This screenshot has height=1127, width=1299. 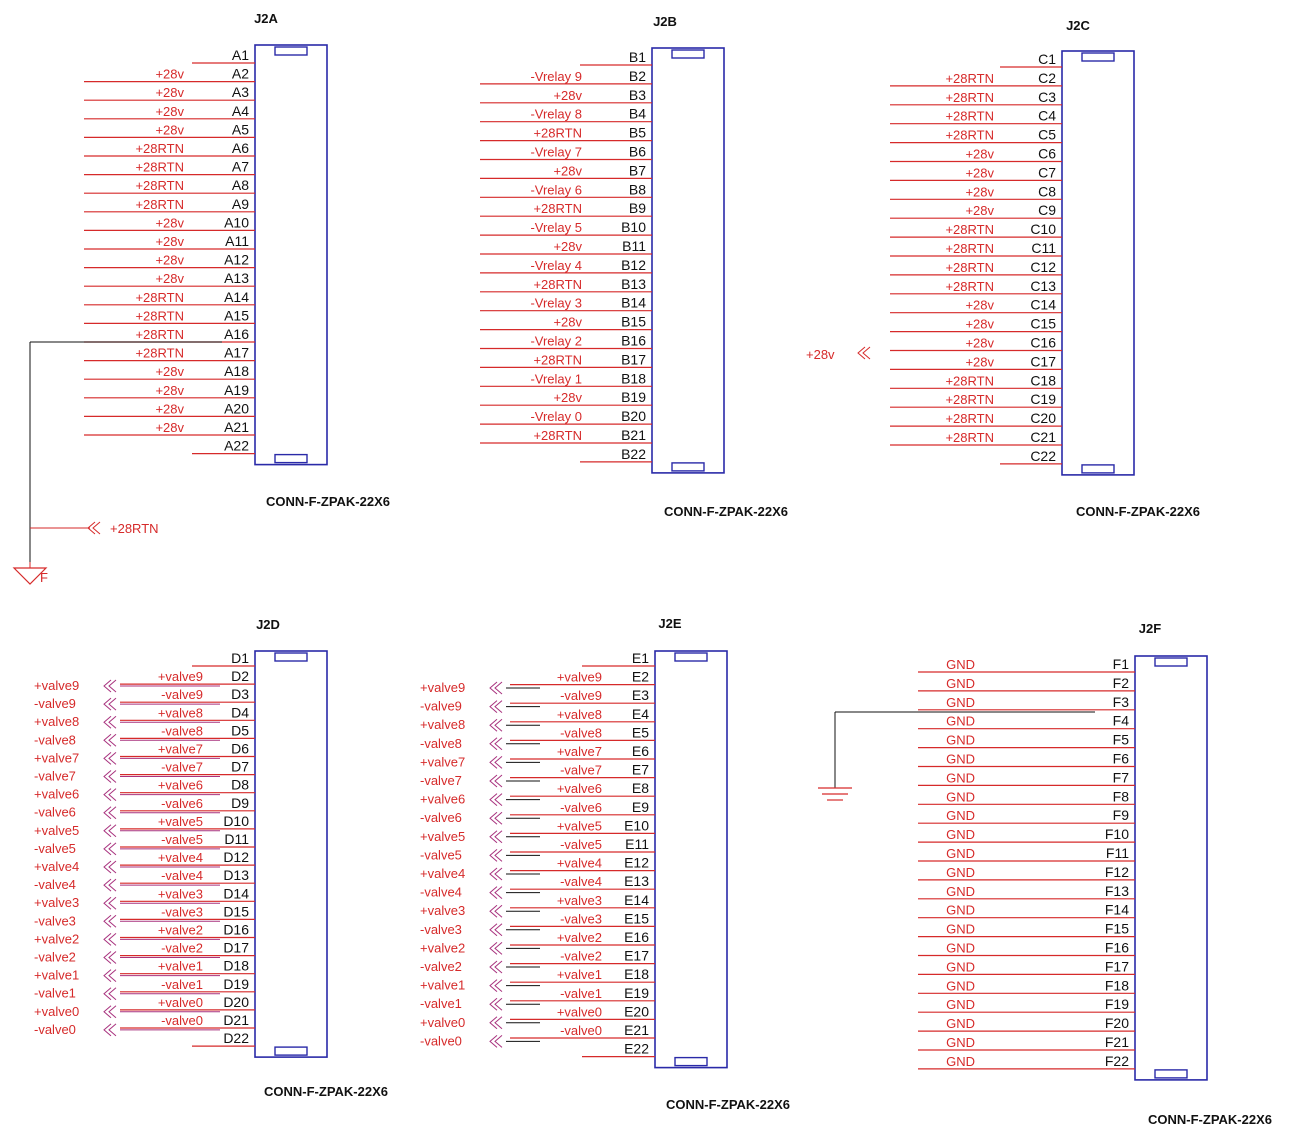 What do you see at coordinates (640, 658) in the screenshot?
I see `pin-number: E1` at bounding box center [640, 658].